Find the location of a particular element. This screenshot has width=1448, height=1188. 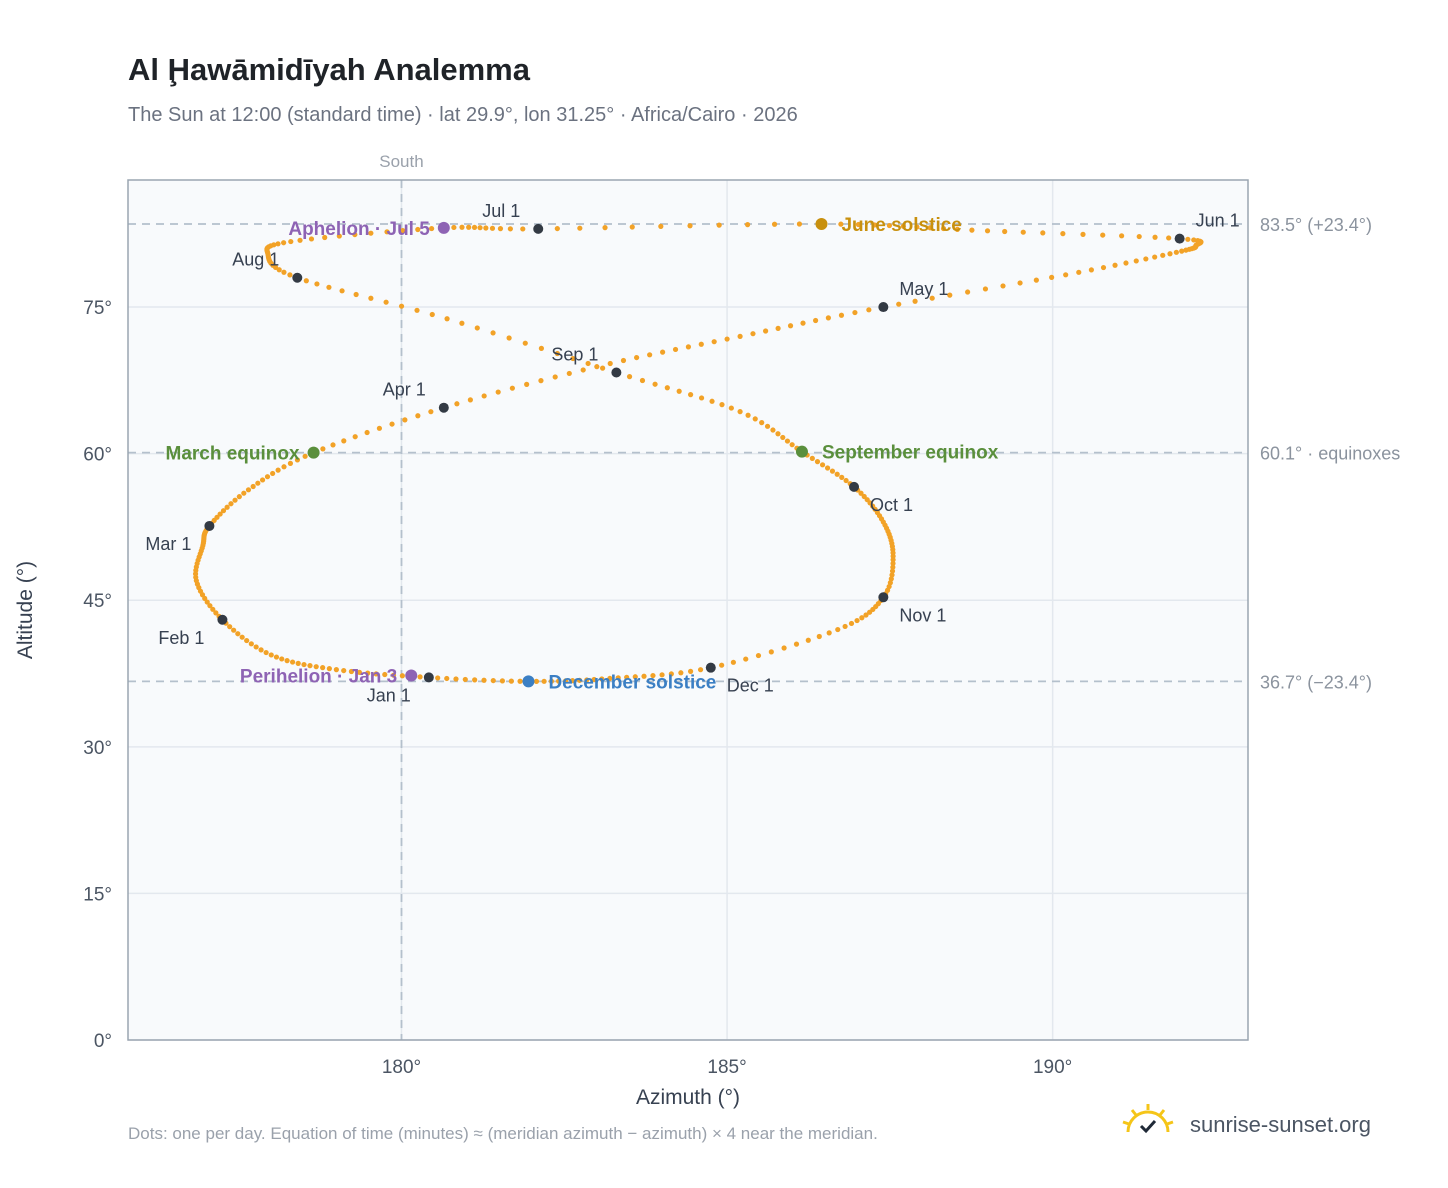

event-marker-label: Perihelion · Jan 3 is located at coordinates (318, 676).